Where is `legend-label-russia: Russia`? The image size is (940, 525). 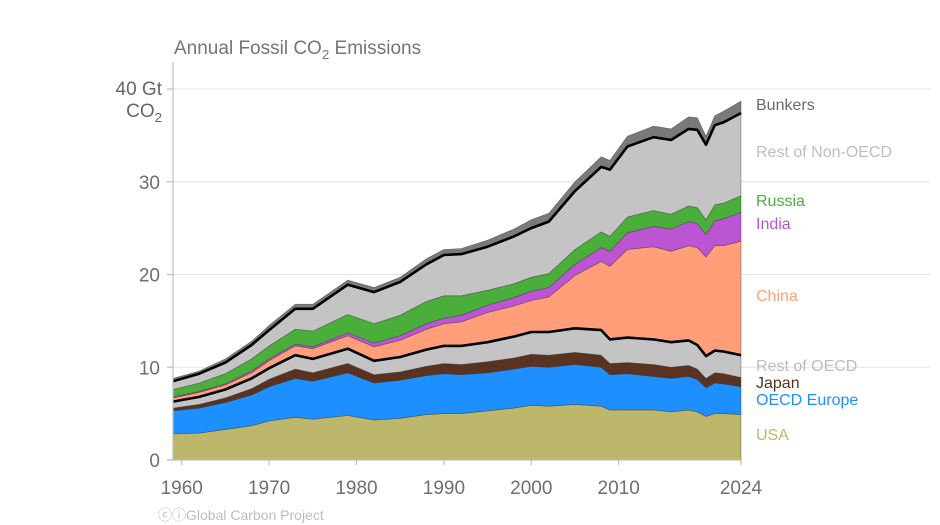
legend-label-russia: Russia is located at coordinates (780, 201).